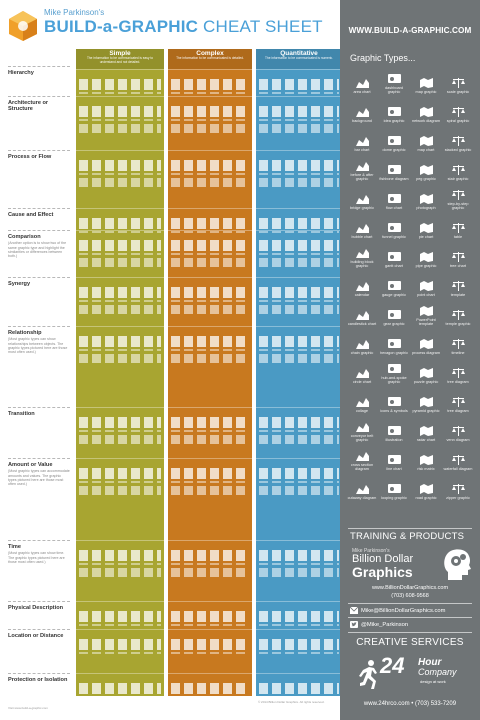  Describe the element at coordinates (426, 138) in the screenshot. I see `graphic-type-item: map chart` at that location.